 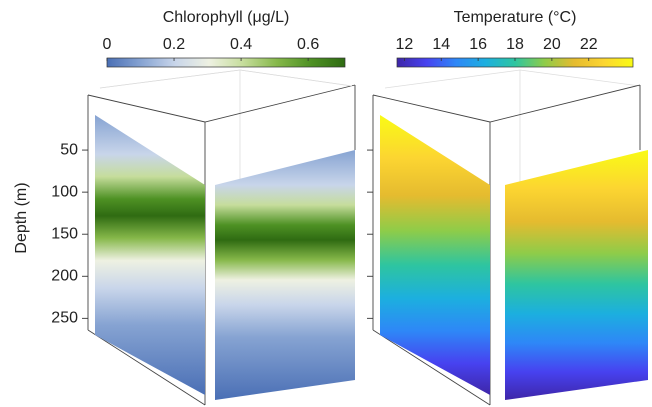 What do you see at coordinates (441, 44) in the screenshot?
I see `colorbar-tick-label: 14` at bounding box center [441, 44].